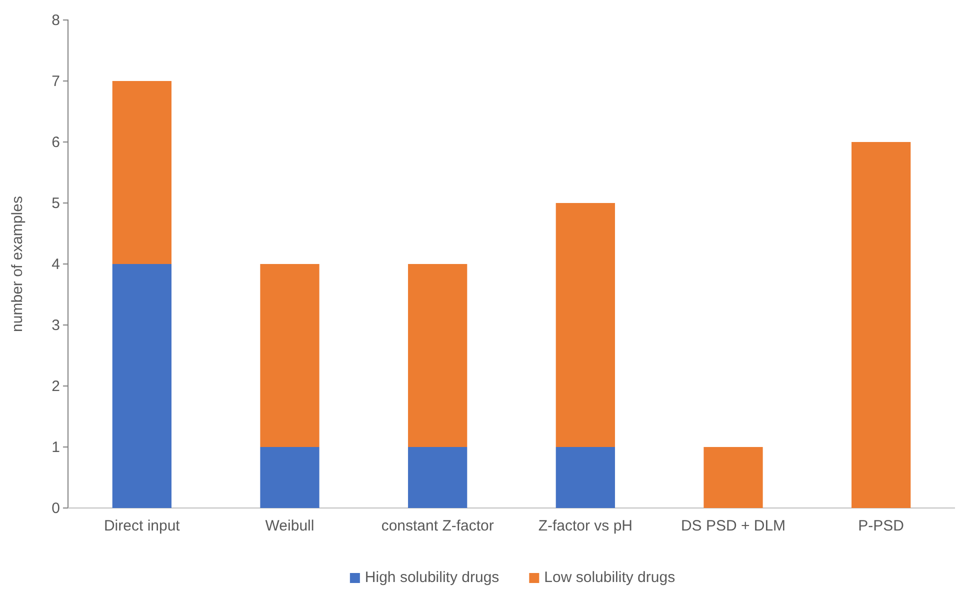 This screenshot has width=957, height=592. I want to click on y-tick-label: 6, so click(56, 142).